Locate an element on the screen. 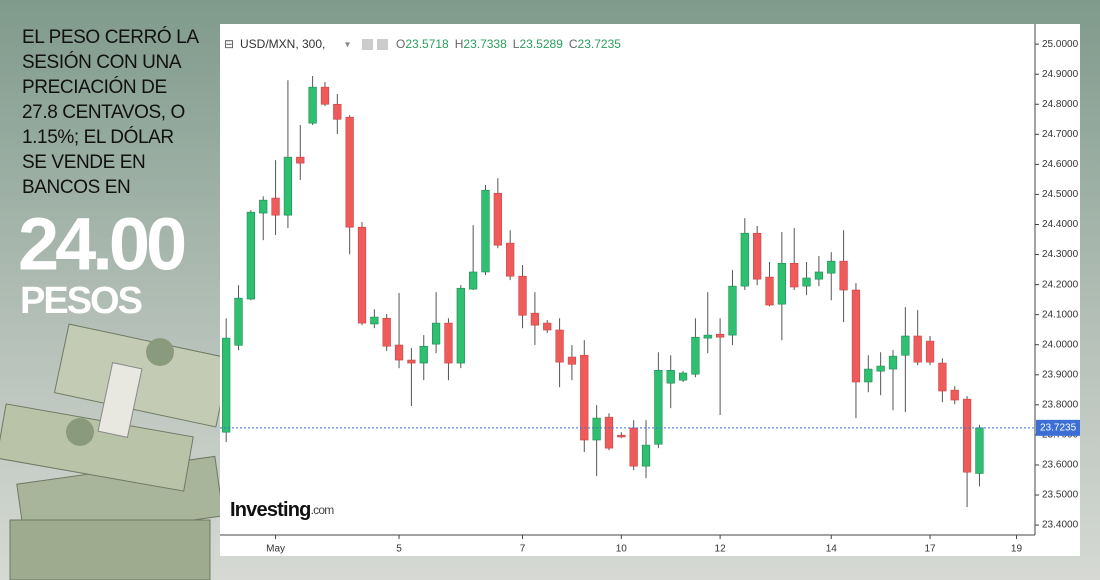 Image resolution: width=1100 pixels, height=580 pixels. logo-suffix: .com is located at coordinates (323, 510).